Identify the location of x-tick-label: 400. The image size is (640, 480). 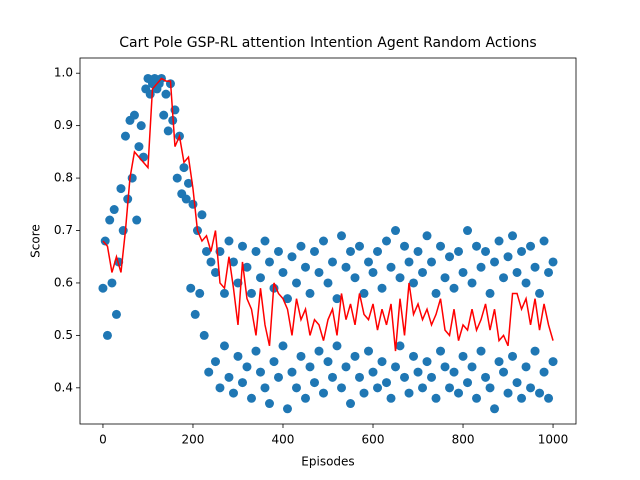
(283, 440).